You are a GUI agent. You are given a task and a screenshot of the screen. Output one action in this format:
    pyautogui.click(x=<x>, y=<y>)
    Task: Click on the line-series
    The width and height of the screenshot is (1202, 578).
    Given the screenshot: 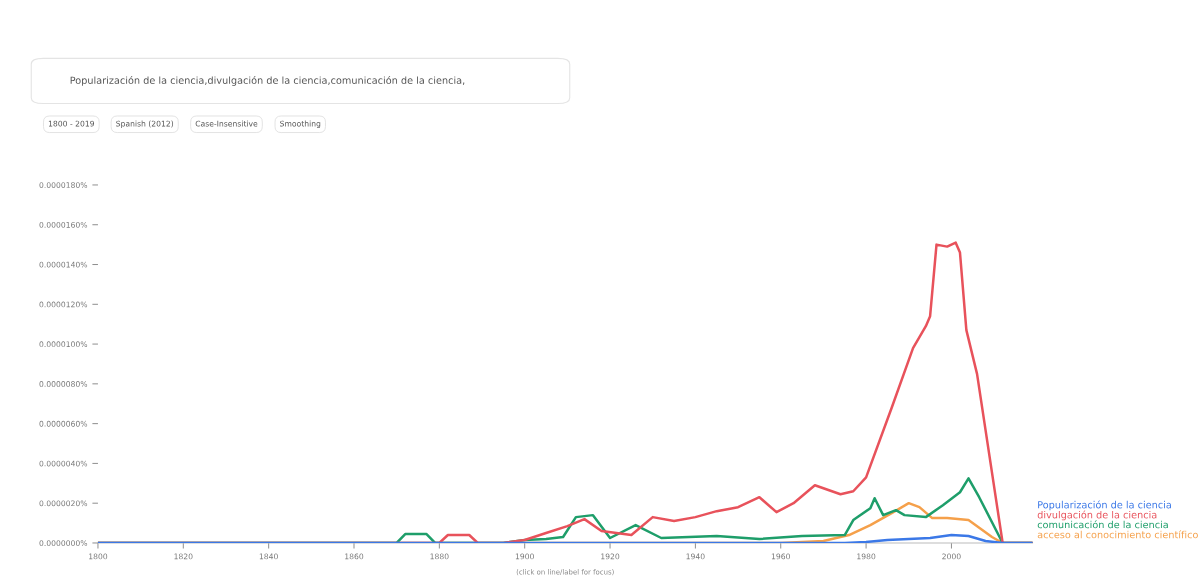 What is the action you would take?
    pyautogui.click(x=565, y=538)
    